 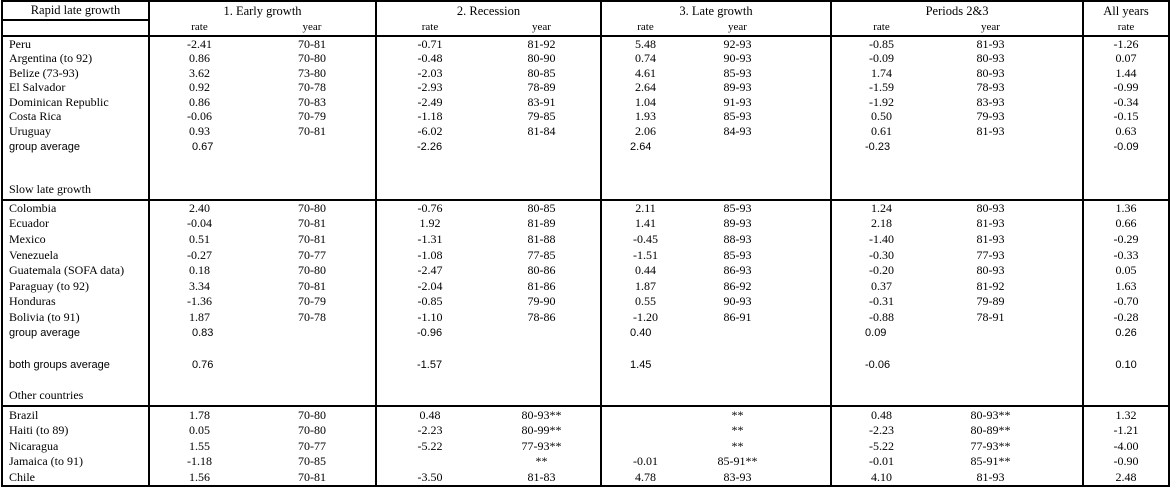 What do you see at coordinates (59, 102) in the screenshot?
I see `row-label: Dominican Republic` at bounding box center [59, 102].